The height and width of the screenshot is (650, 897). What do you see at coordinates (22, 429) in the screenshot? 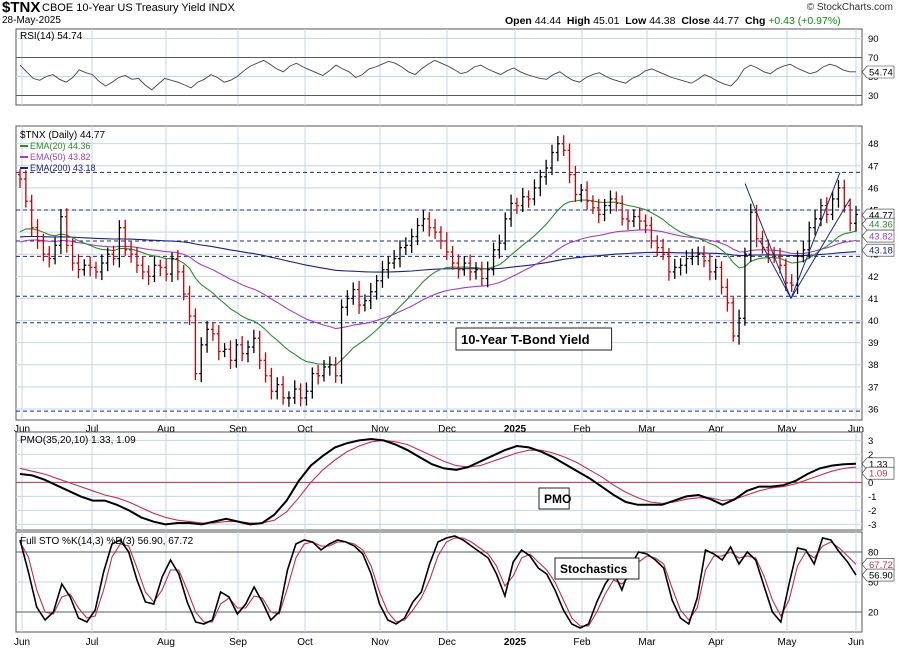
I see `x-tick-label: Jun` at bounding box center [22, 429].